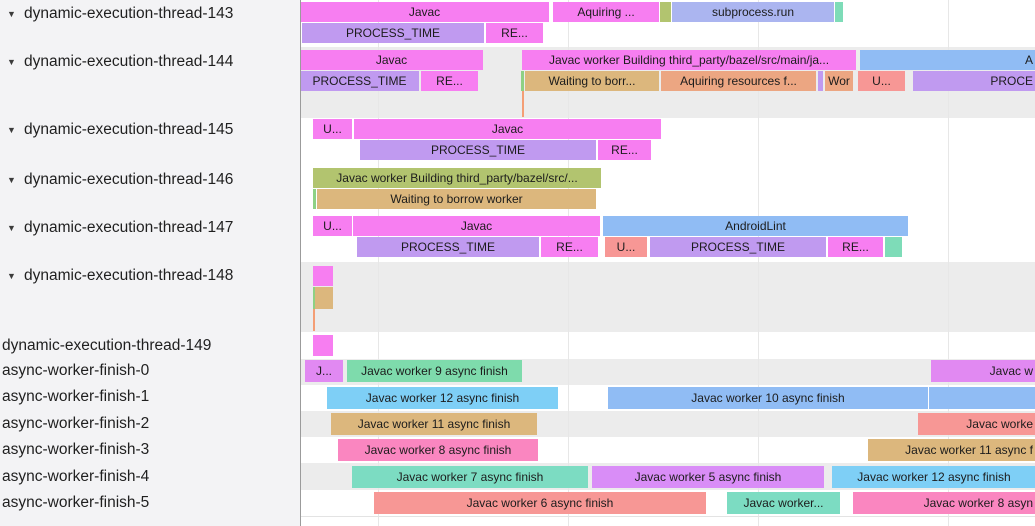 The width and height of the screenshot is (1035, 526). I want to click on timeline-slice-proce: PROCE, so click(974, 81).